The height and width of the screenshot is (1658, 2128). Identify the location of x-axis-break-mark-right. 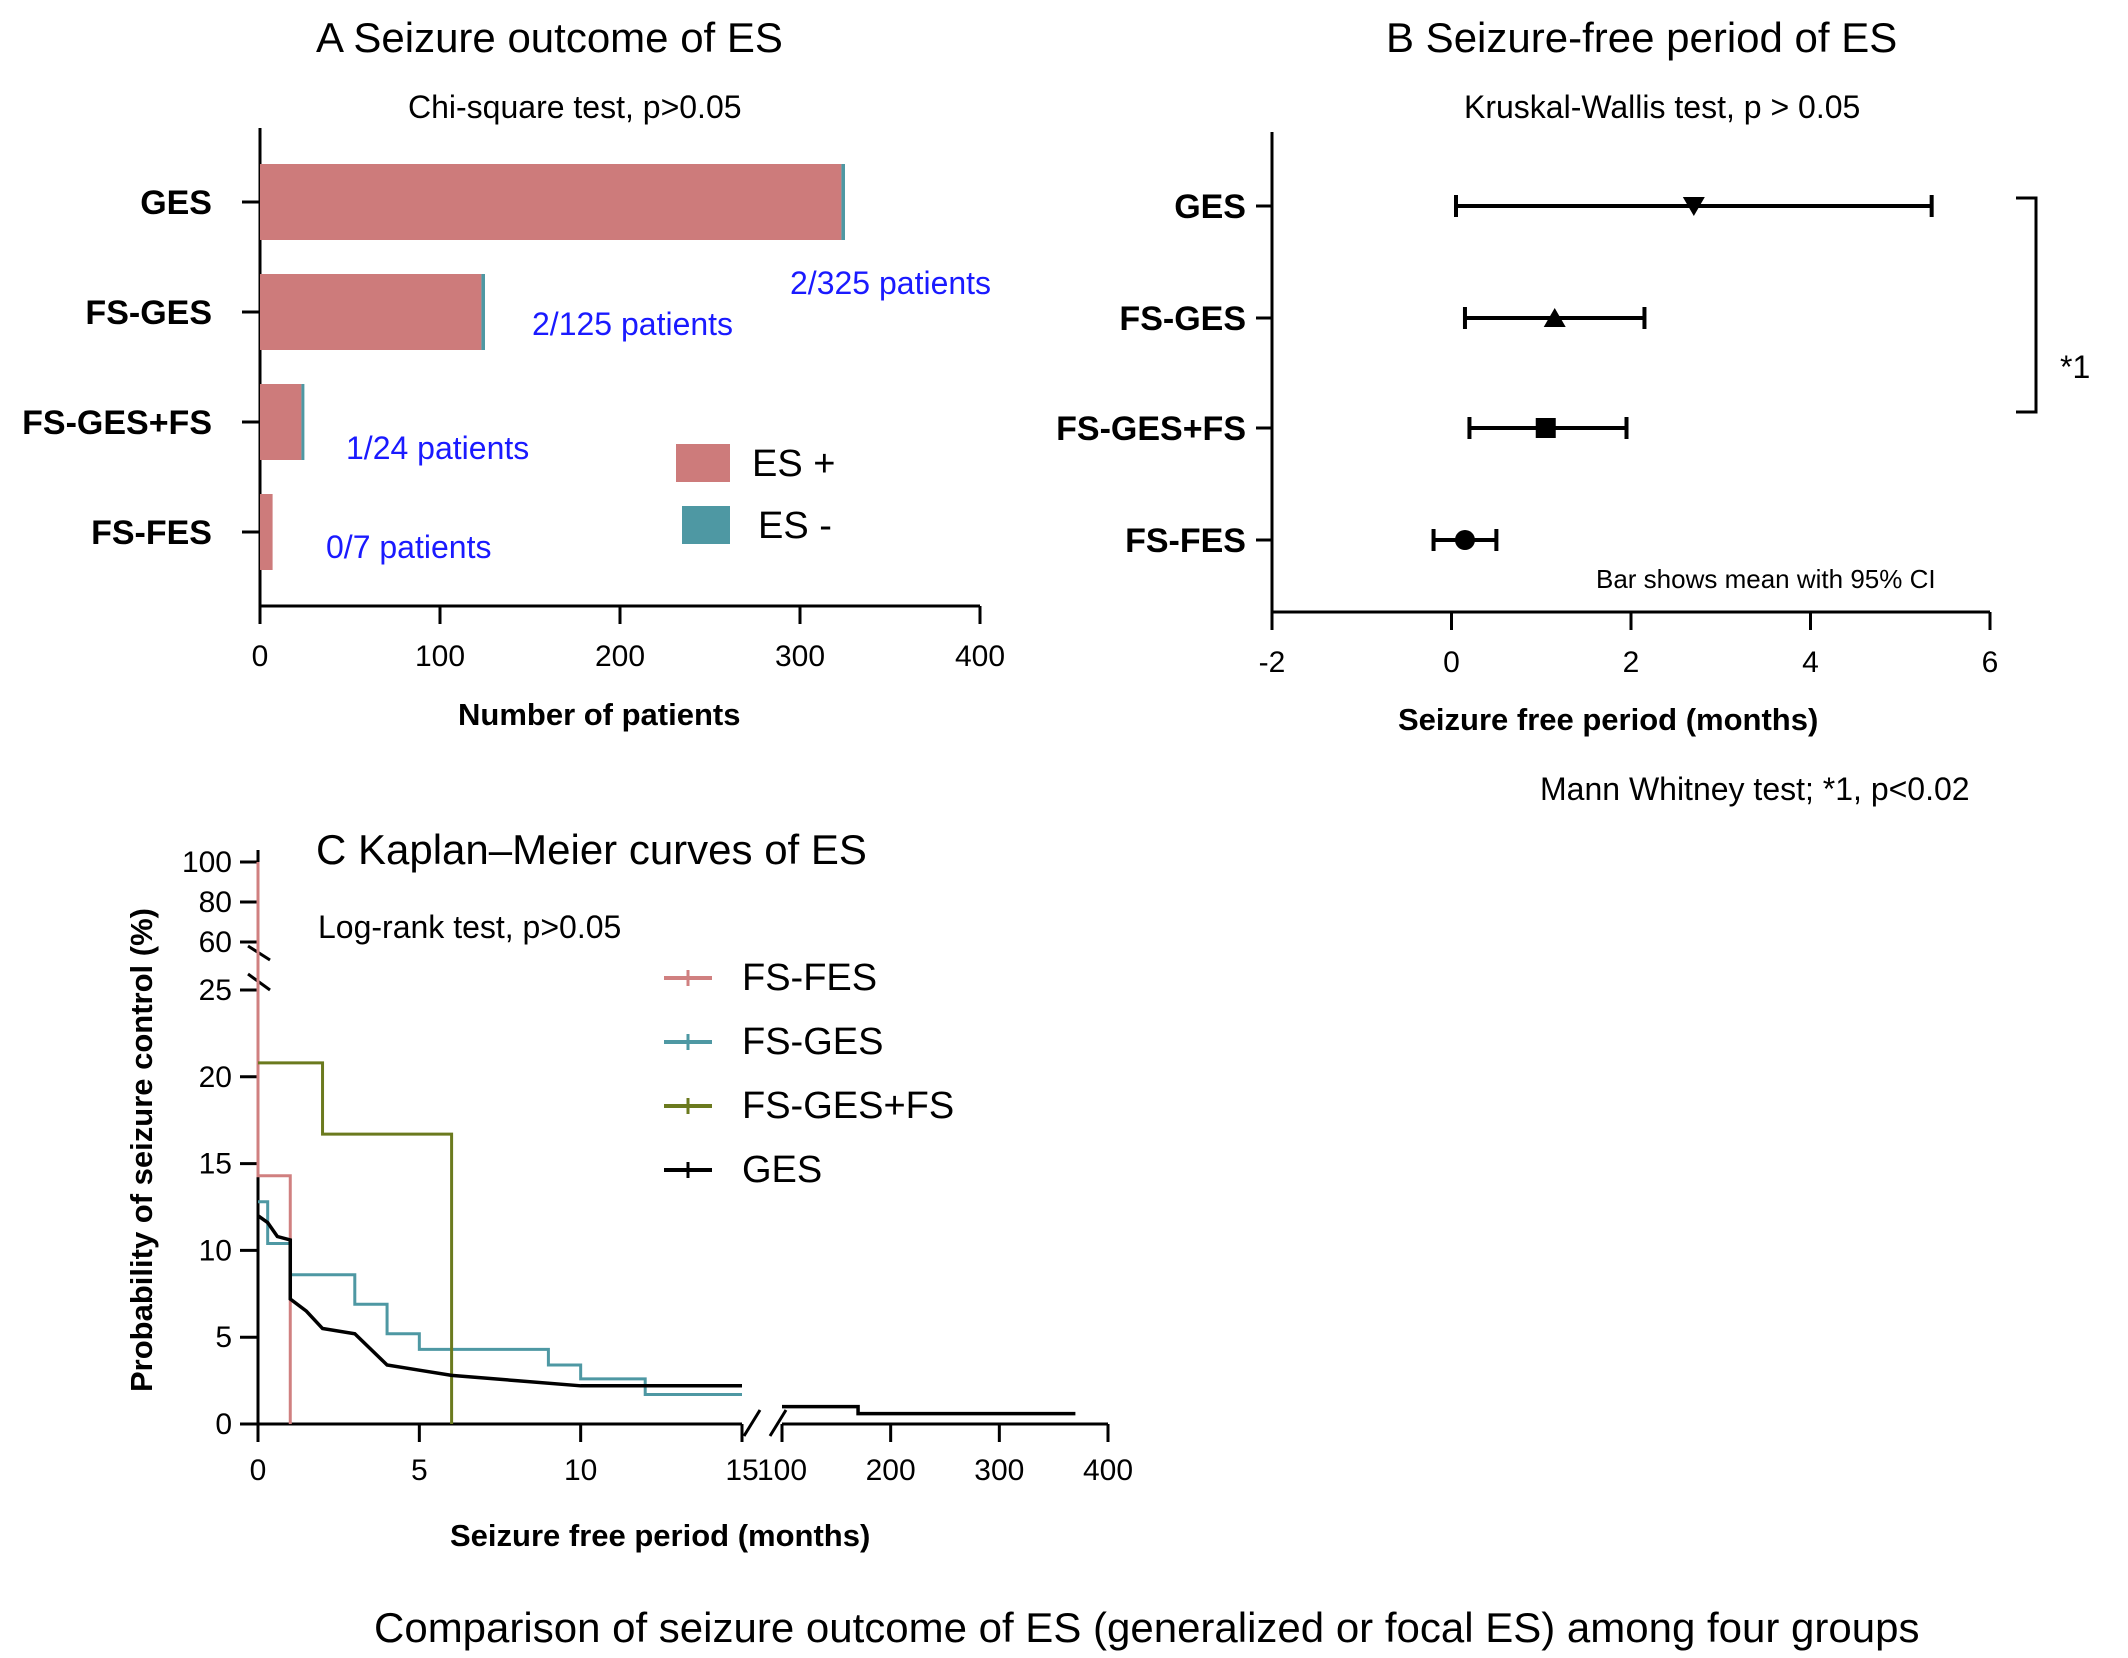
(778, 1423).